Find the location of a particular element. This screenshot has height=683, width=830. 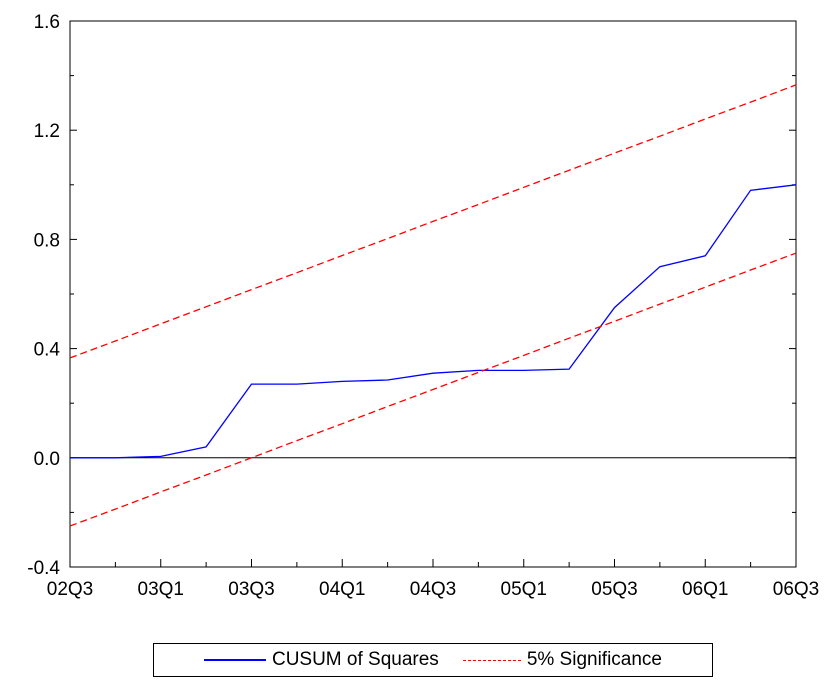

y-tick-label: 0.4 is located at coordinates (47, 350).